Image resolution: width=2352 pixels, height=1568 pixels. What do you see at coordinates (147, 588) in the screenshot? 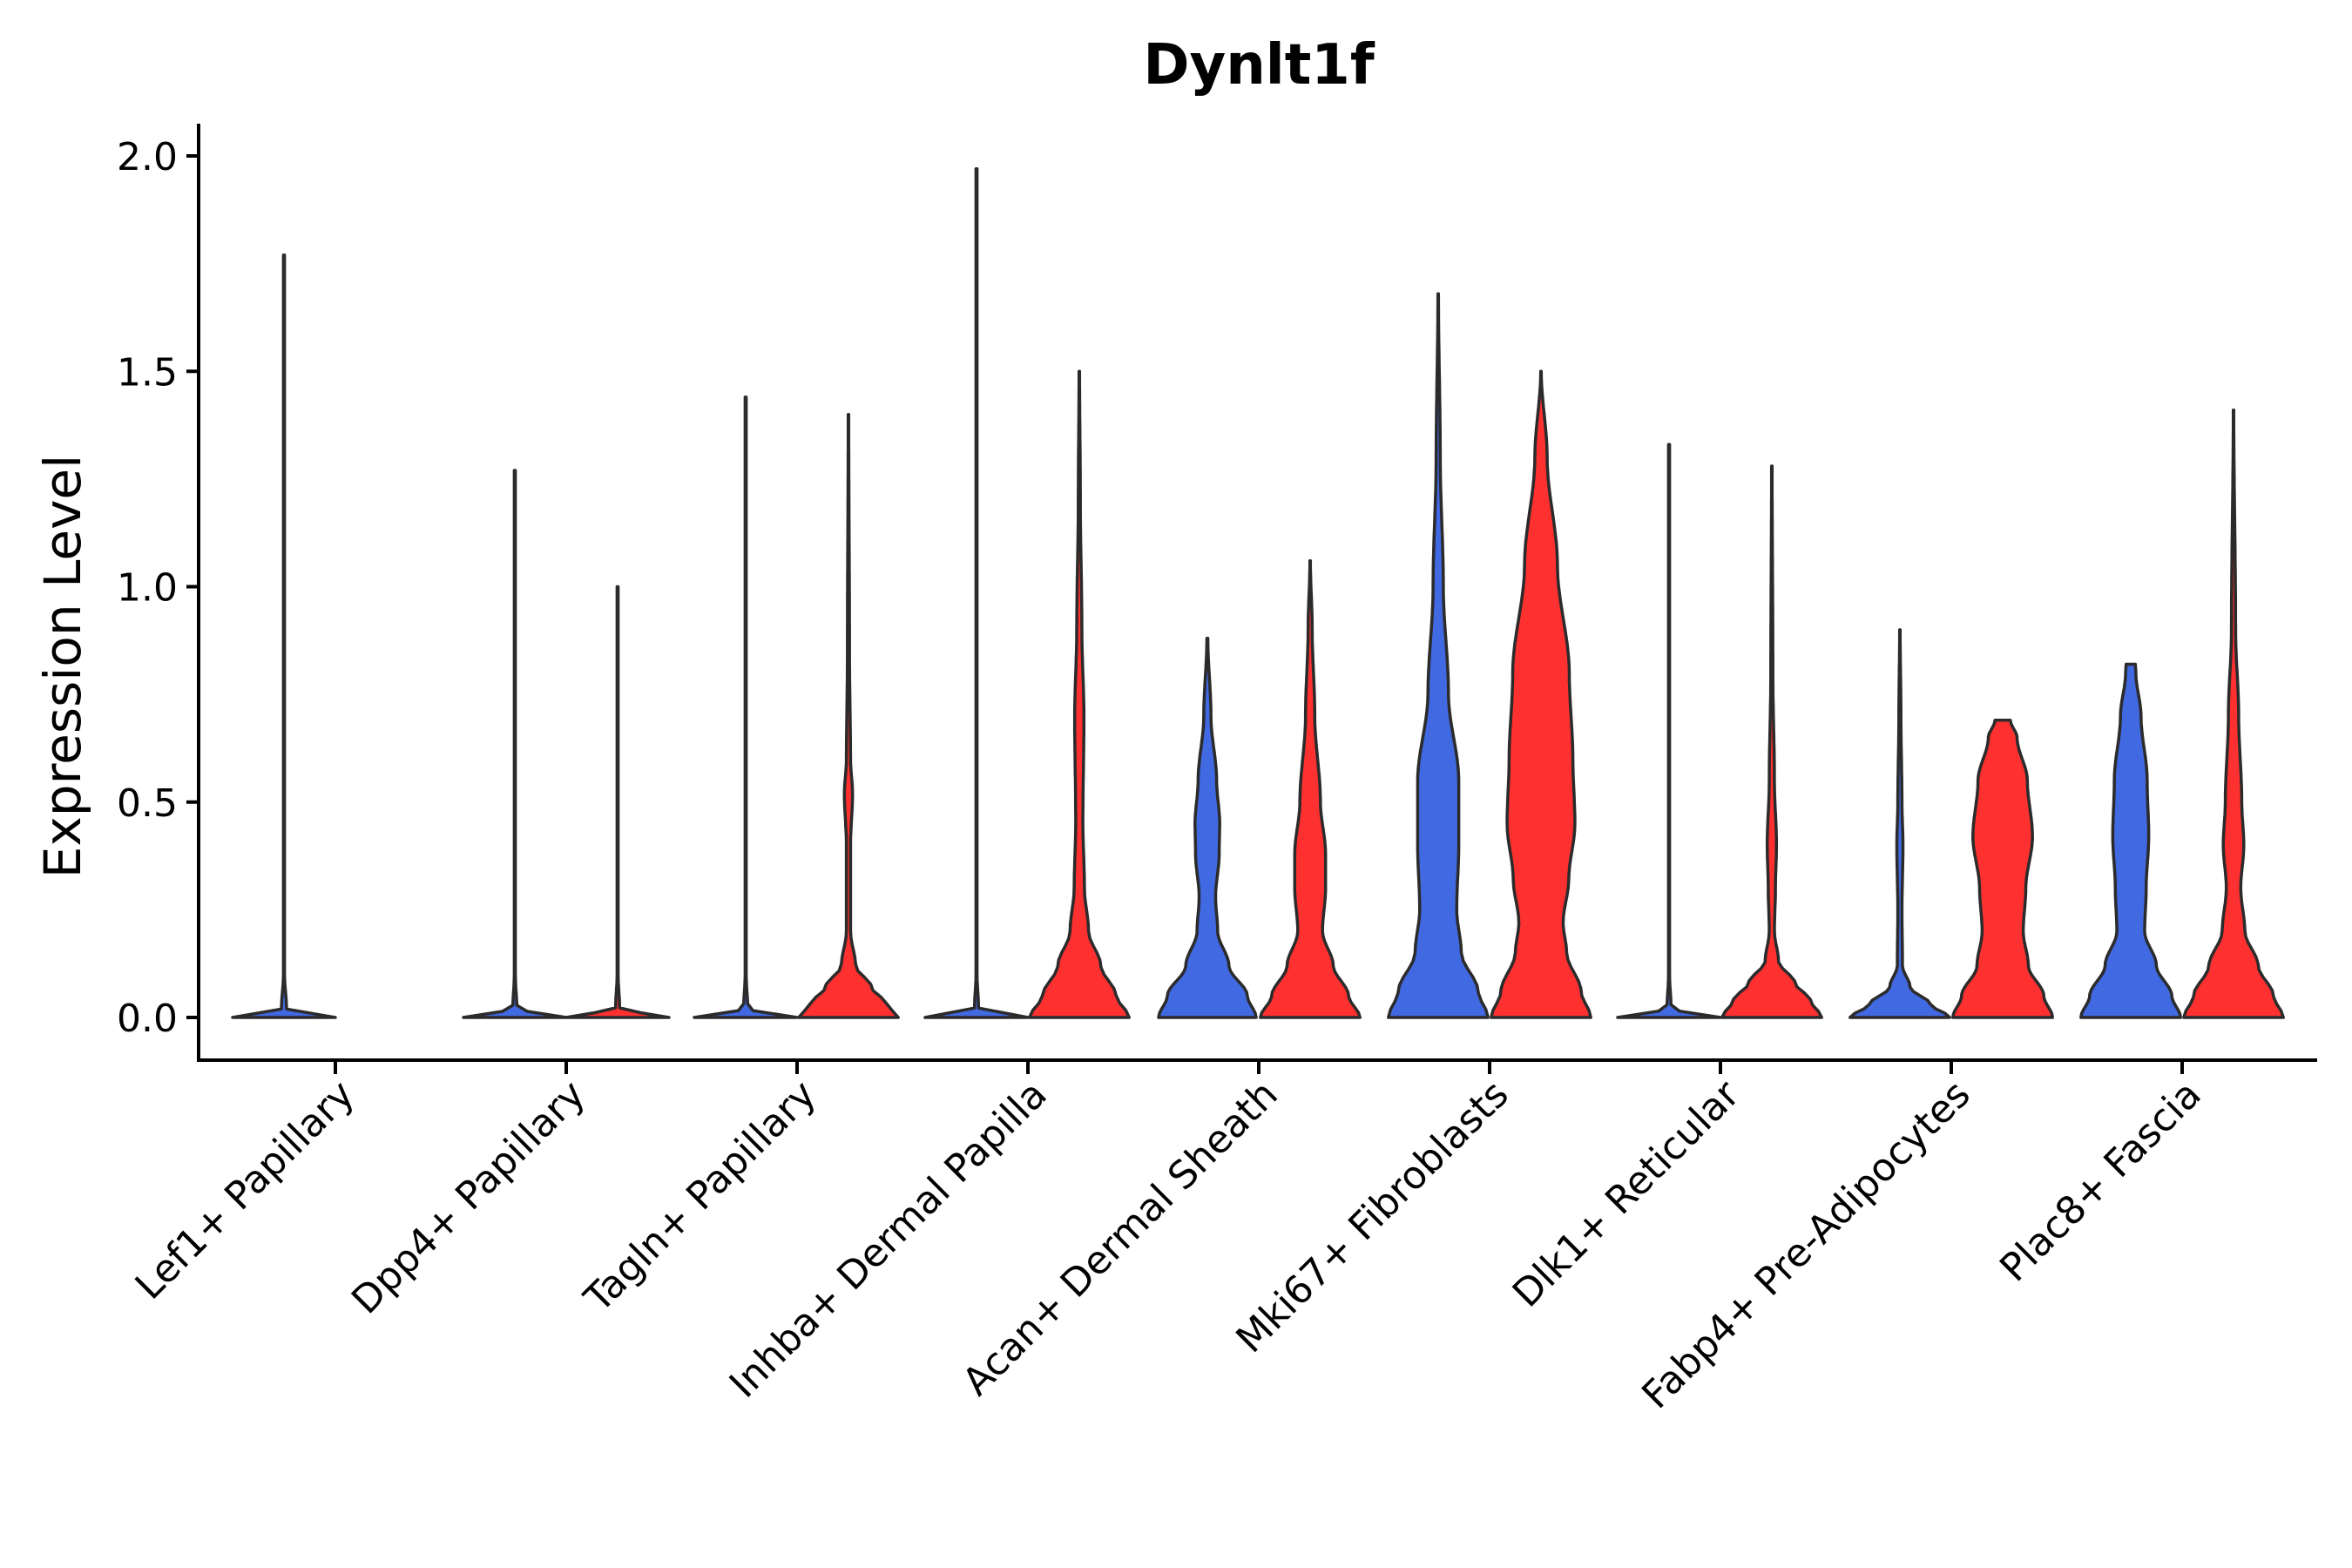
I see `y-tick-label: 1.0` at bounding box center [147, 588].